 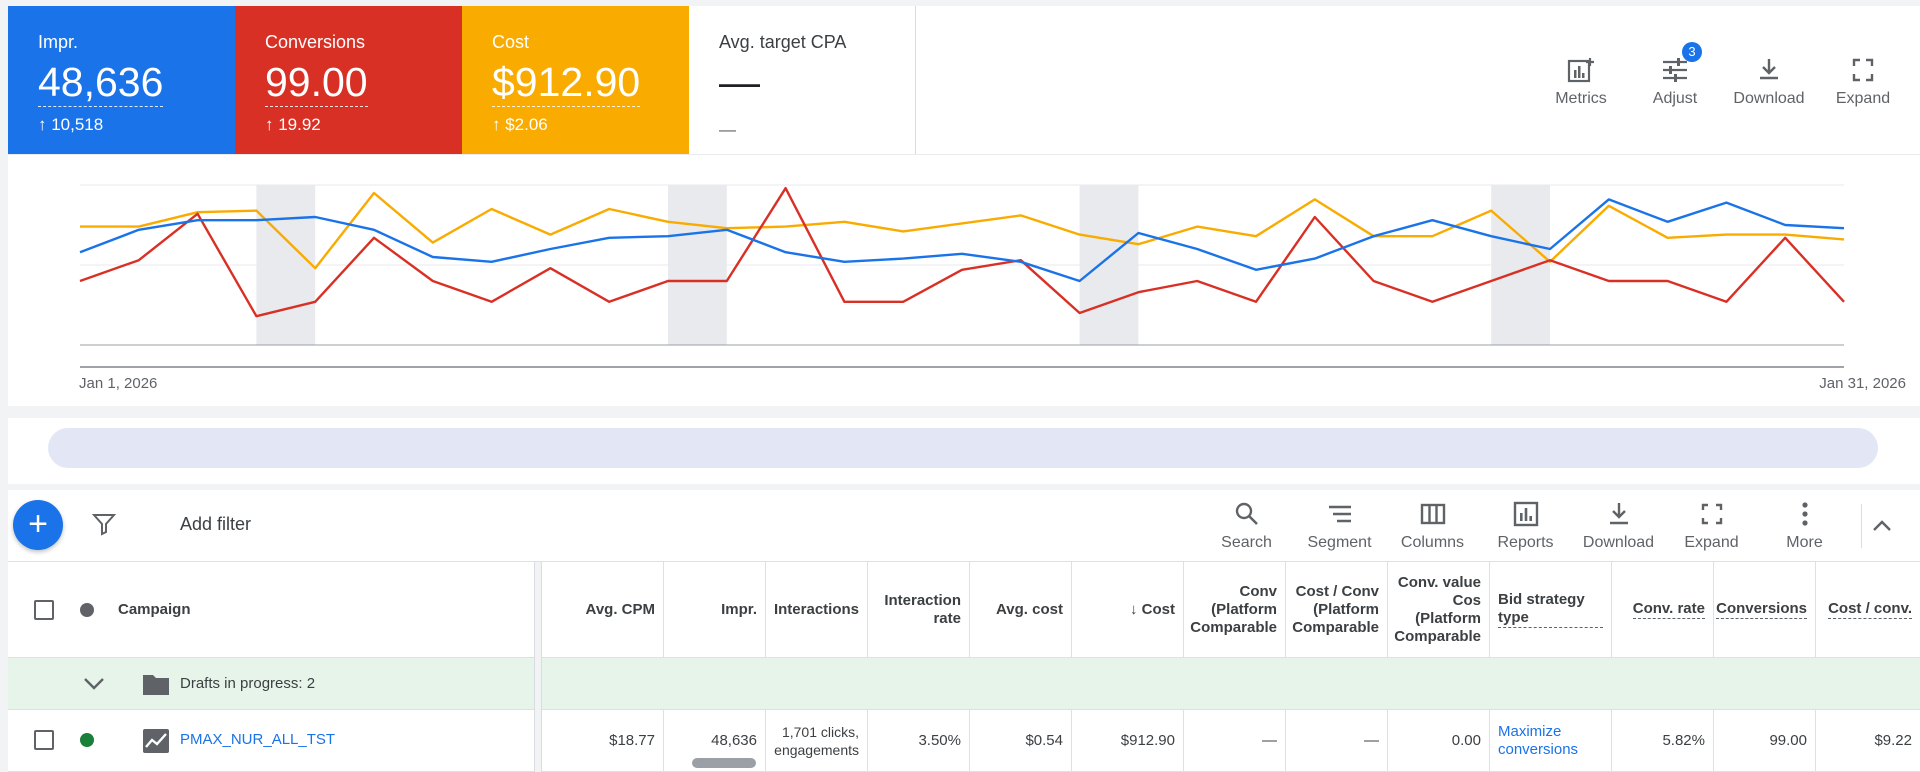 I want to click on search-button: Search, so click(x=1246, y=526).